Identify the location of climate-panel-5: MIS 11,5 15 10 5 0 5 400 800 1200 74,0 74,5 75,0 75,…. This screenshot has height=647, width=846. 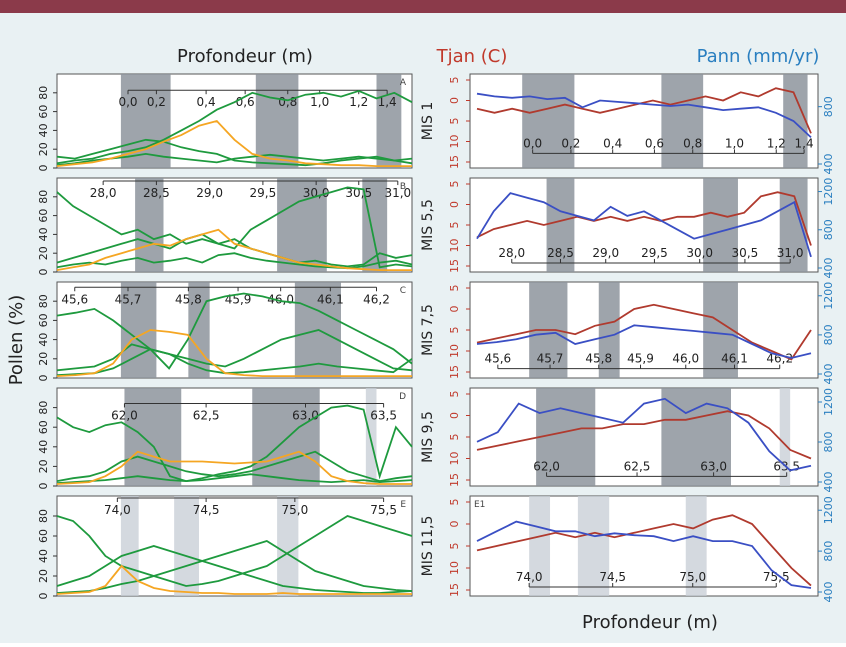
(627, 549).